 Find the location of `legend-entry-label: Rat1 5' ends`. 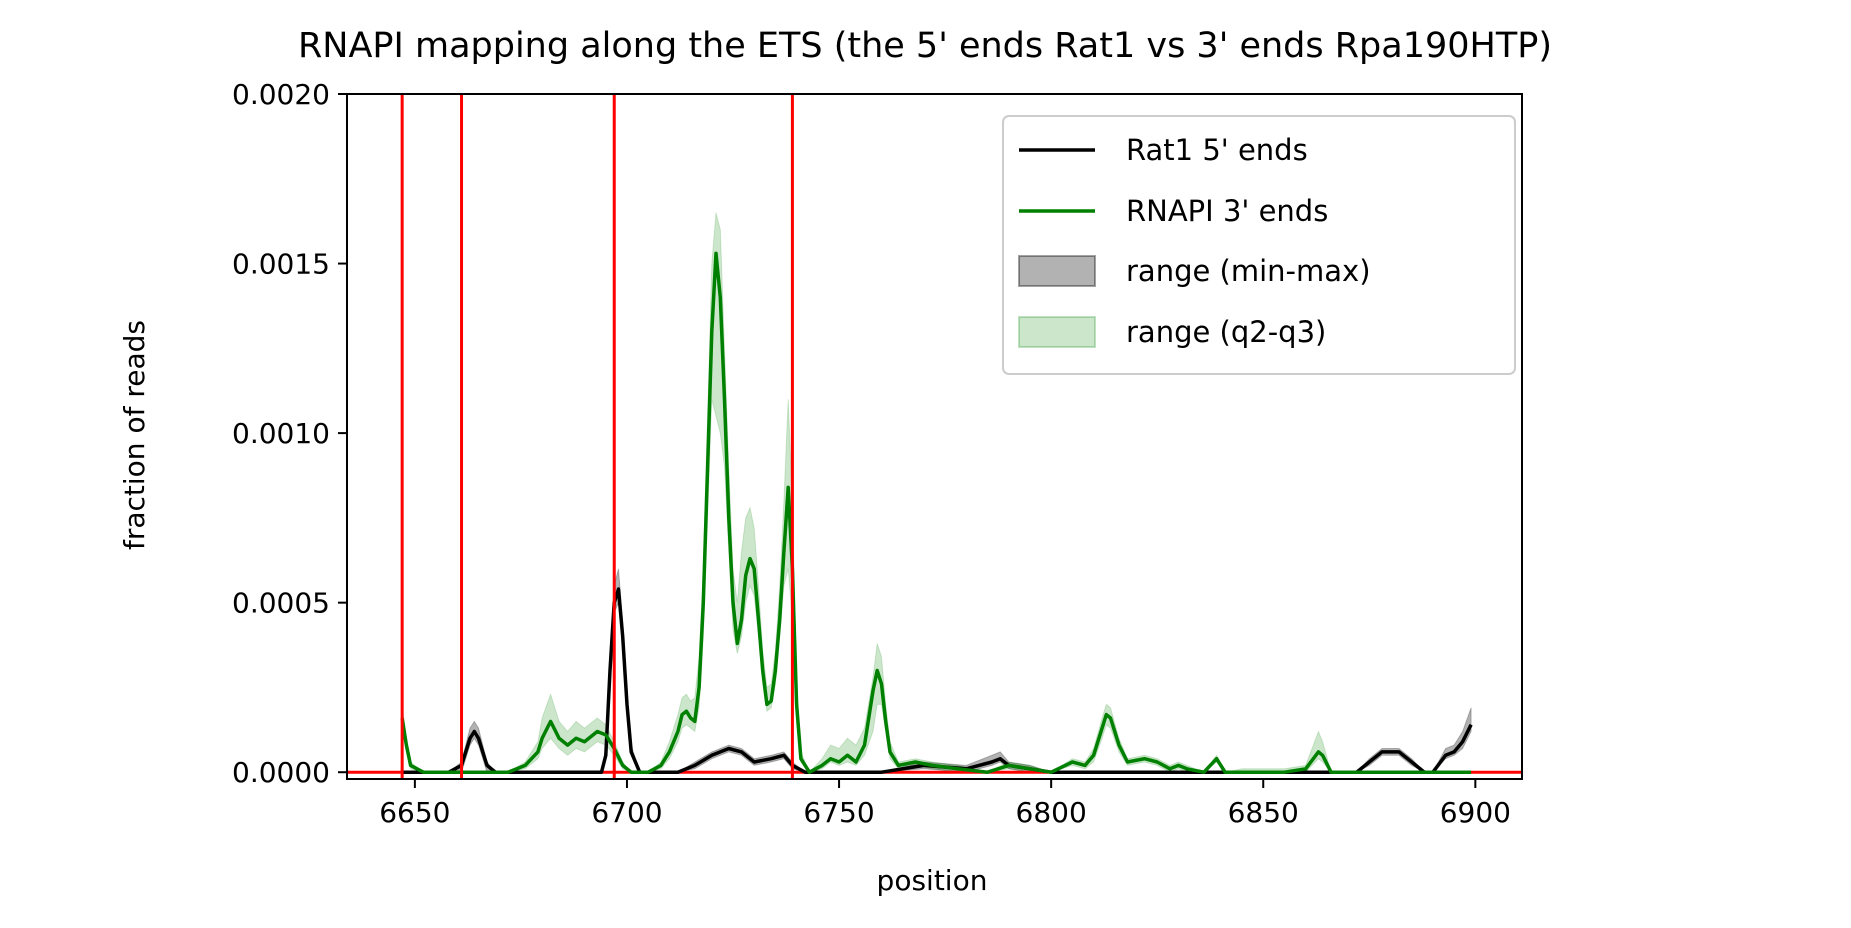

legend-entry-label: Rat1 5' ends is located at coordinates (1217, 150).